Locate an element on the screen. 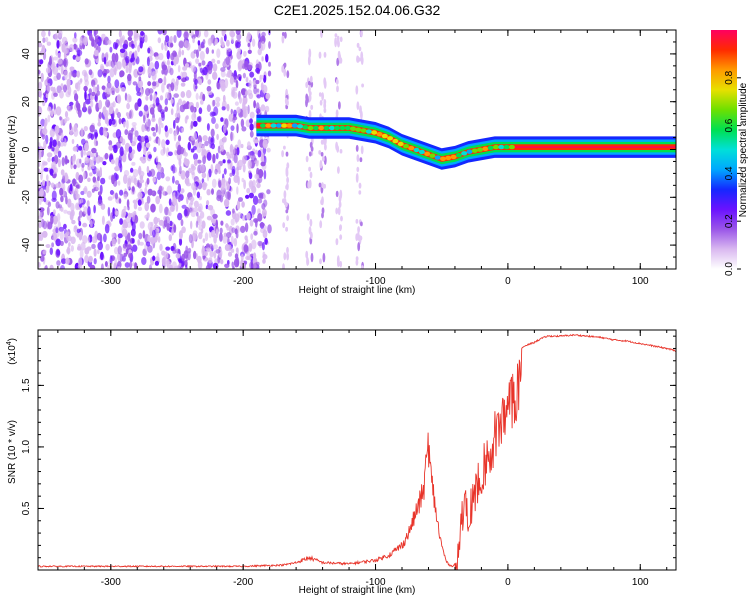  colorbar-tick-label: 0.0 is located at coordinates (729, 269).